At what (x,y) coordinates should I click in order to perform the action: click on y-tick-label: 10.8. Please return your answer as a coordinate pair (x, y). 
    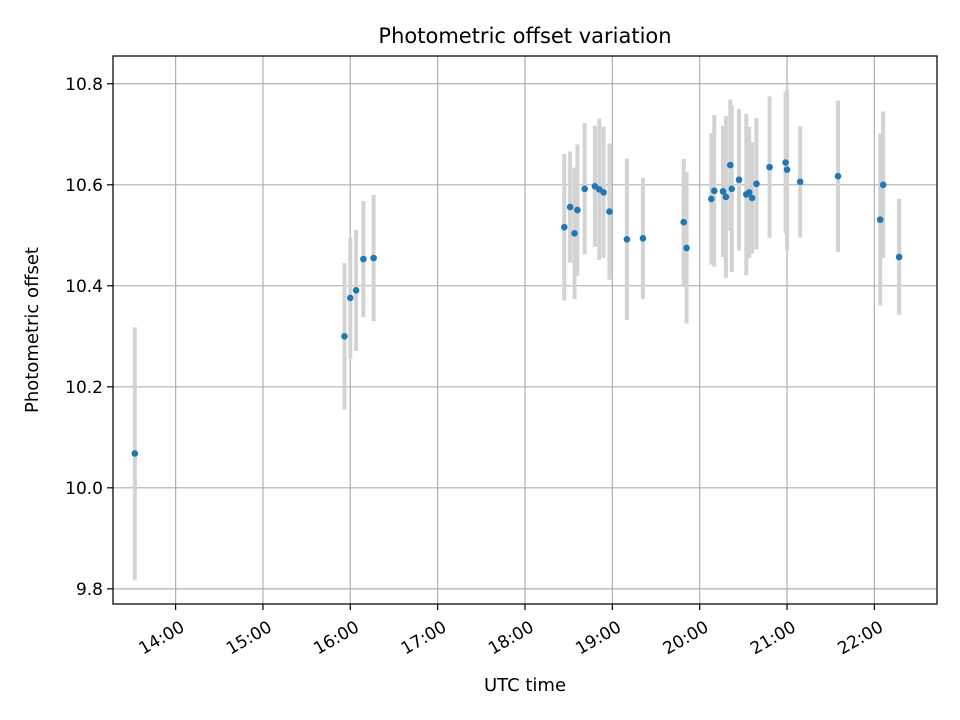
    Looking at the image, I should click on (84, 85).